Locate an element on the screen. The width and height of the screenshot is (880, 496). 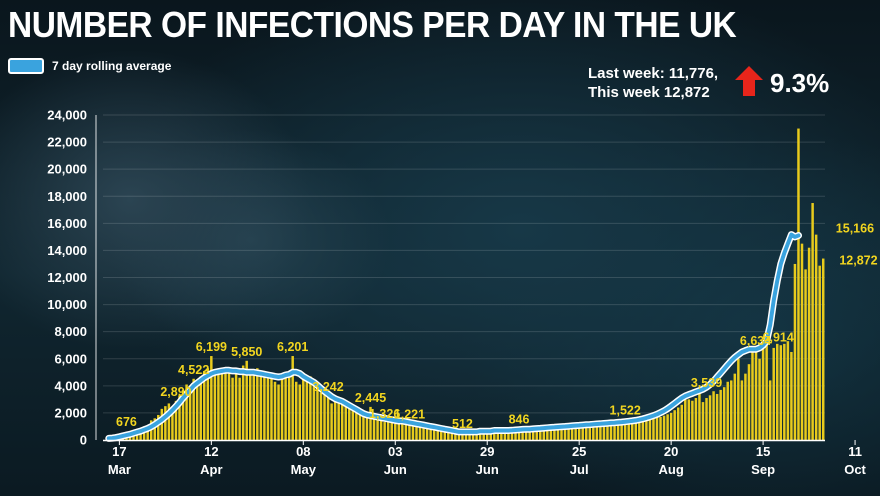
data-label: 3,539 is located at coordinates (706, 383).